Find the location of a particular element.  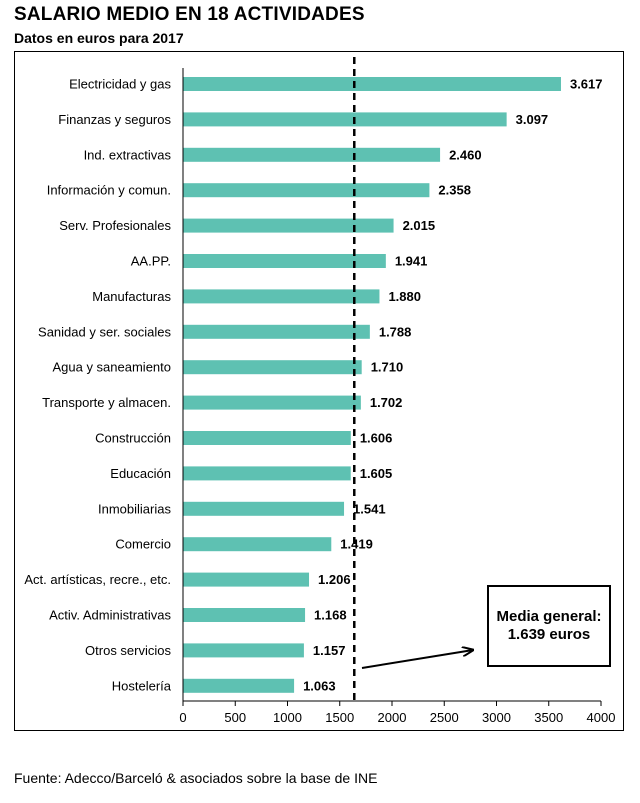

x-tick-label-9: 4000 is located at coordinates (601, 717).